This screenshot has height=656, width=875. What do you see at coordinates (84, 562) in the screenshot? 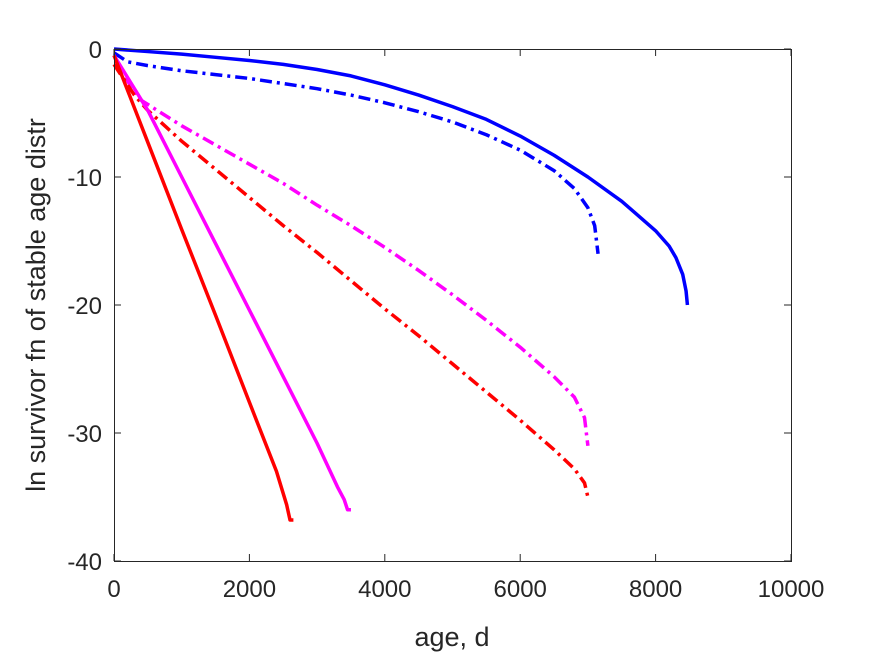
I see `y-tick-label: -40` at bounding box center [84, 562].